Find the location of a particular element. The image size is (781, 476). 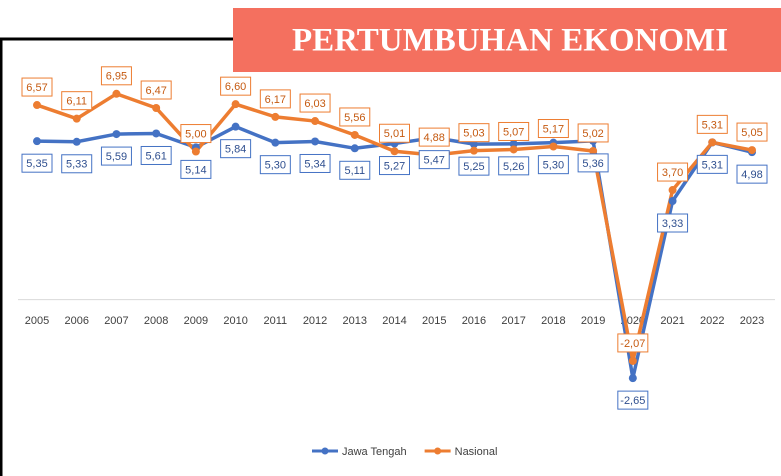

value-label: 5,35 is located at coordinates (36, 164).